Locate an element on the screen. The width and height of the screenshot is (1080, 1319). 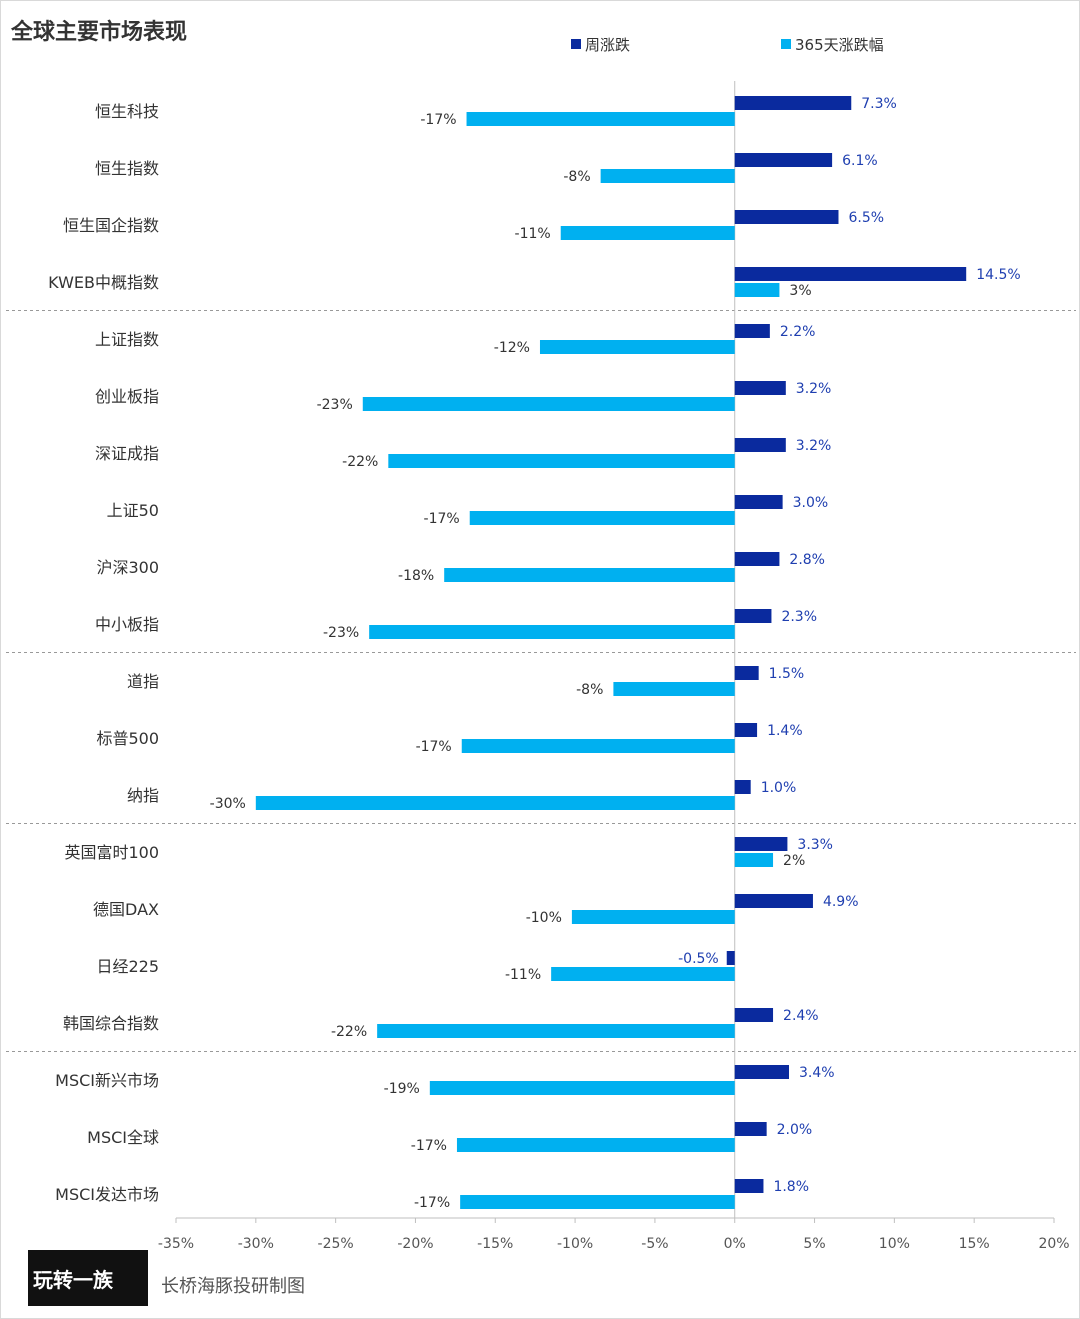
category-label: MSCI发达市场 is located at coordinates (107, 1194).